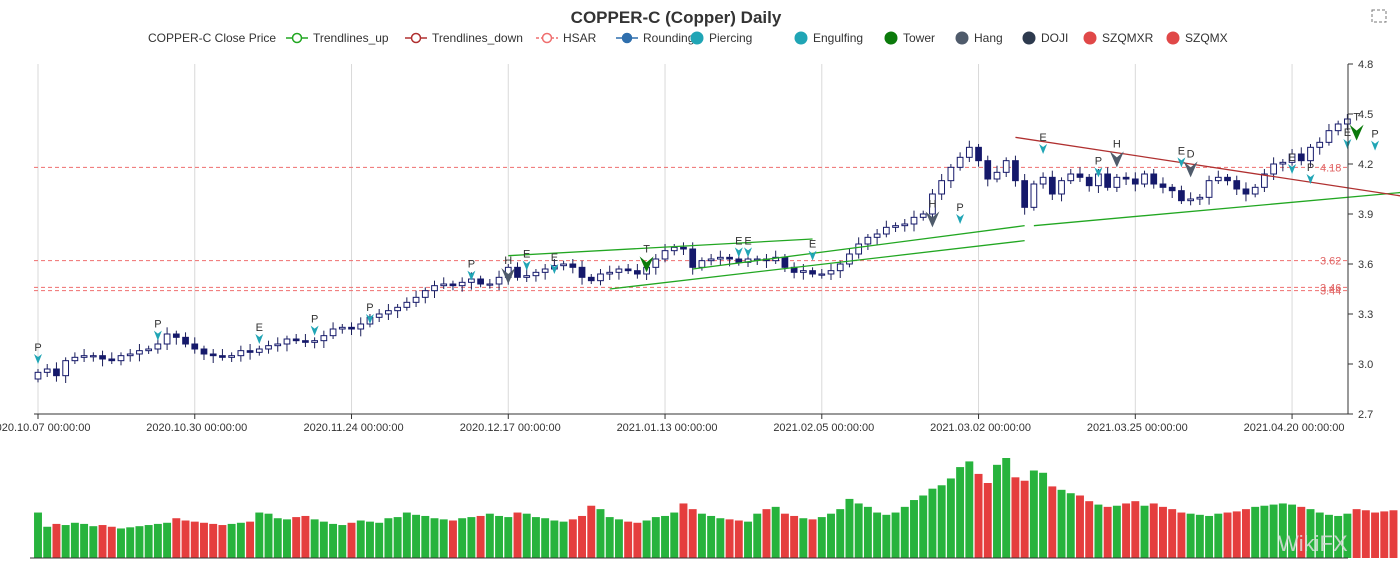 This screenshot has height=584, width=1400. What do you see at coordinates (988, 38) in the screenshot?
I see `legend-label: Hang` at bounding box center [988, 38].